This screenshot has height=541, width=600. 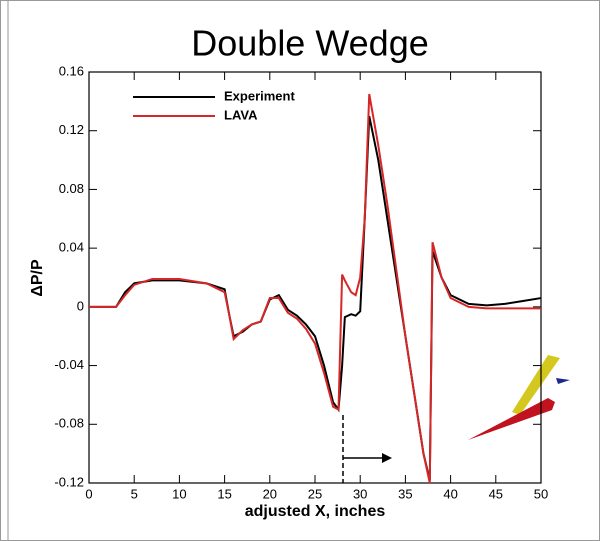 What do you see at coordinates (315, 493) in the screenshot?
I see `x-tick-label: 25` at bounding box center [315, 493].